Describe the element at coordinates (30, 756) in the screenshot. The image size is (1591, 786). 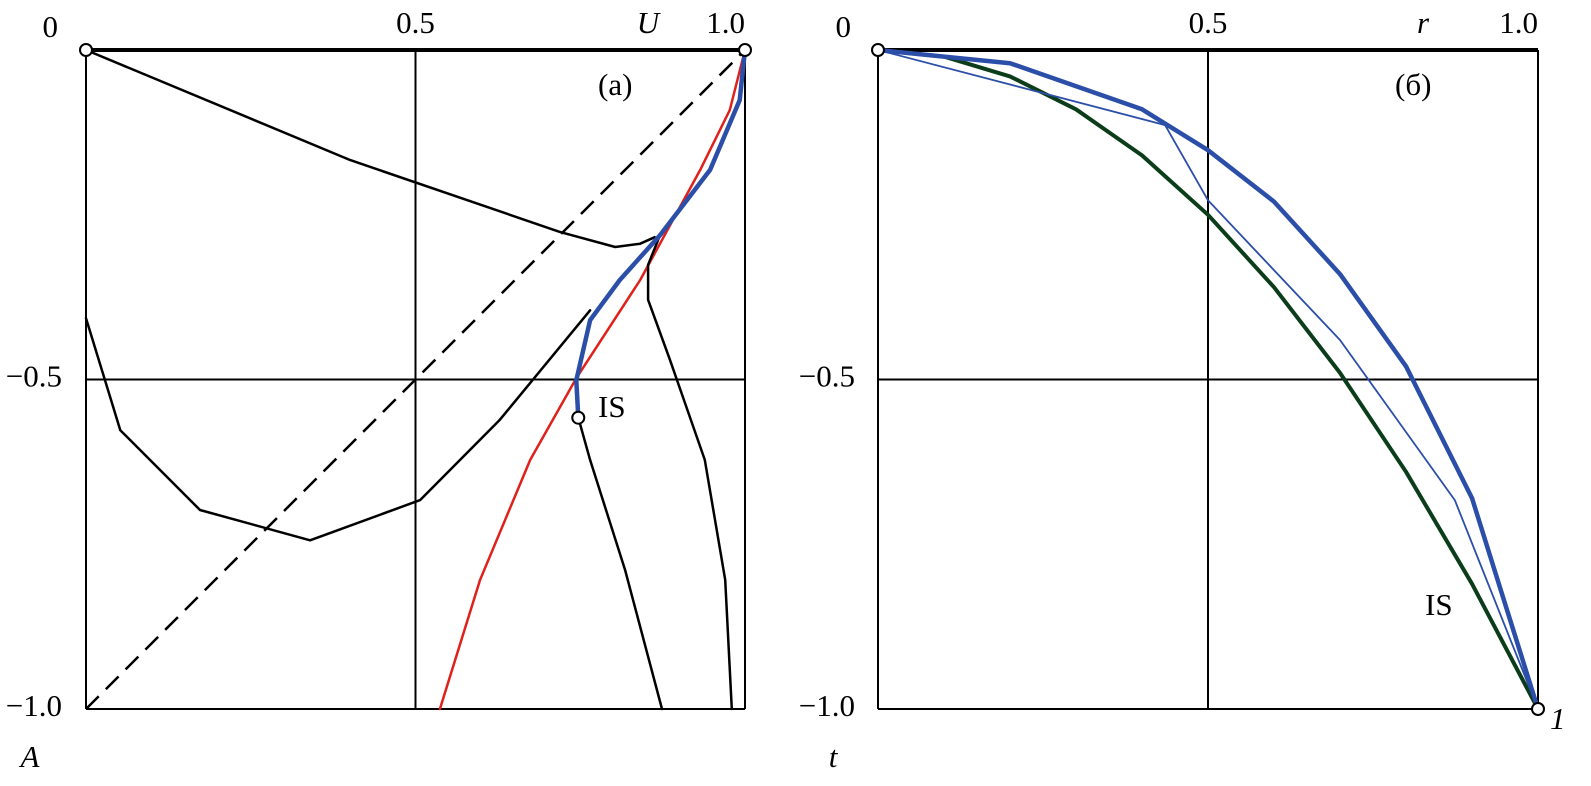
I see `y-axis-label: A` at that location.